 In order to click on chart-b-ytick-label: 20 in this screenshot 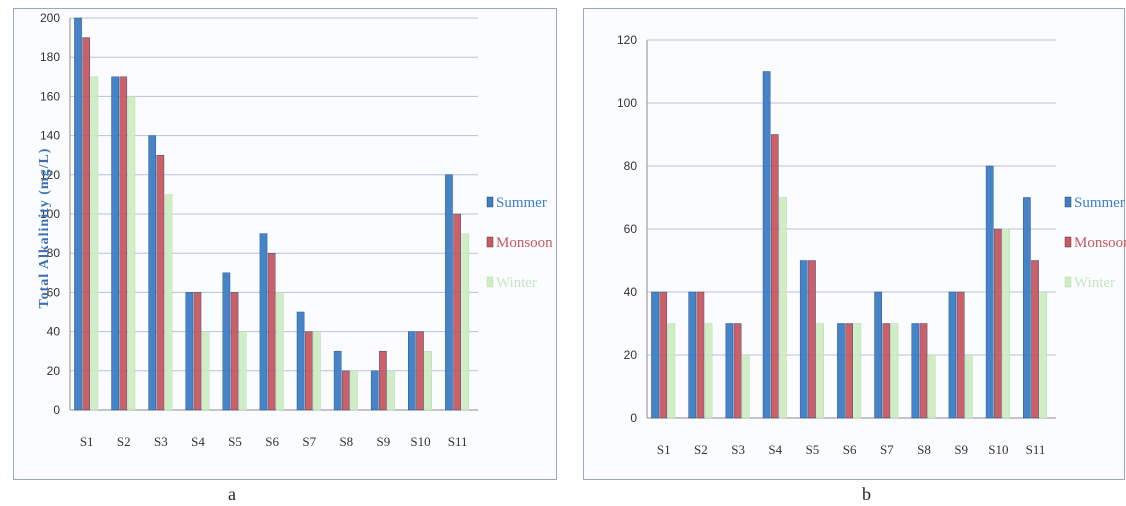, I will do `click(631, 355)`.